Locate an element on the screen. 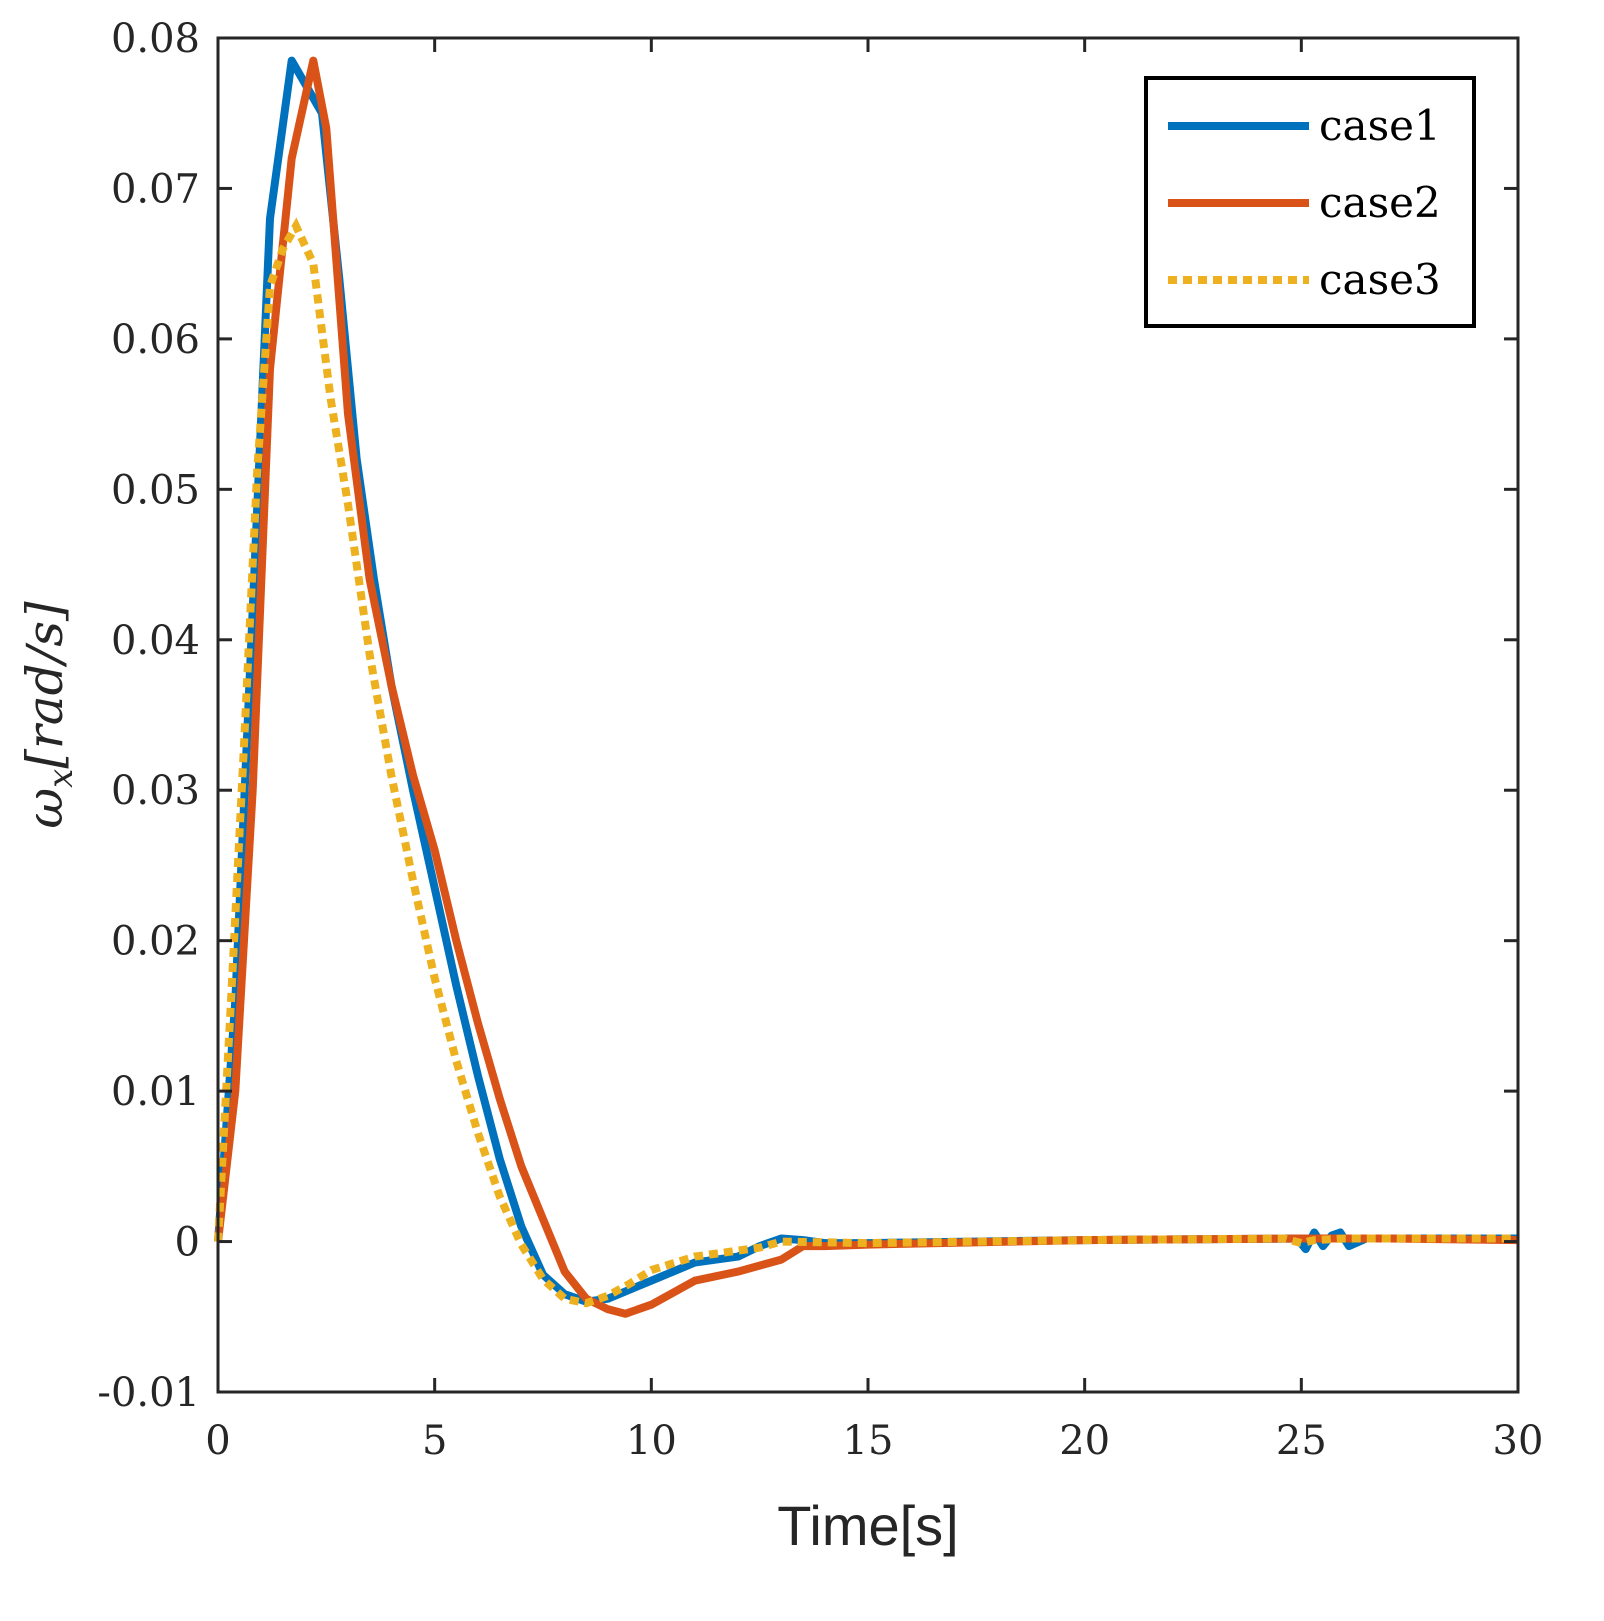 The width and height of the screenshot is (1604, 1621). x-tick-label: 15 is located at coordinates (868, 1441).